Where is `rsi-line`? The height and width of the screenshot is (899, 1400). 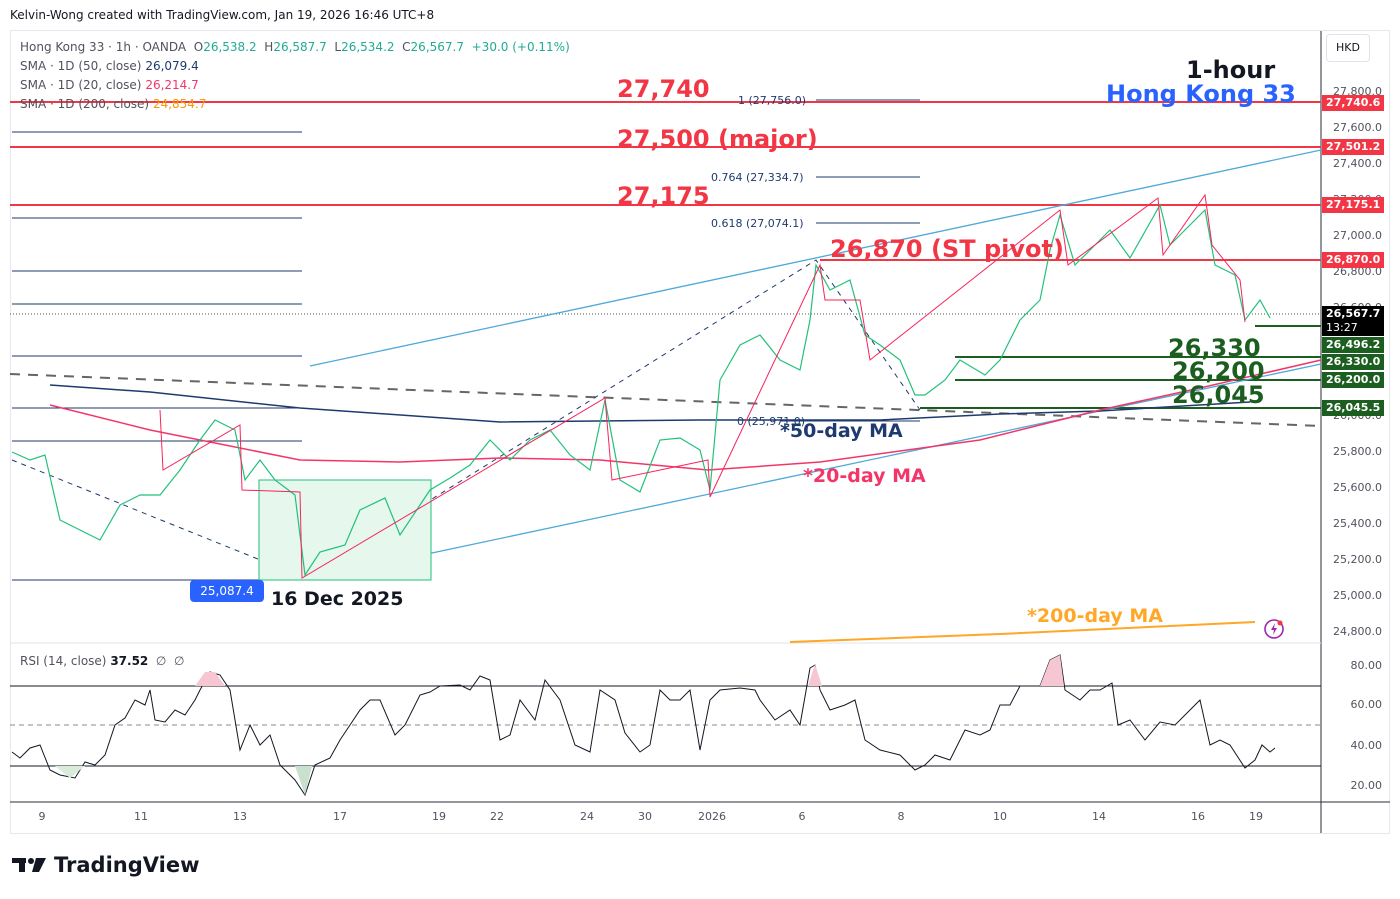
rsi-line is located at coordinates (643, 725).